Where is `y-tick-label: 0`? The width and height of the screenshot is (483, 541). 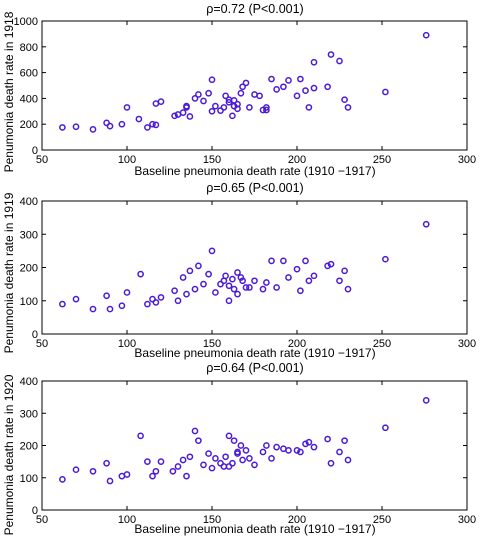 y-tick-label: 0 is located at coordinates (35, 511).